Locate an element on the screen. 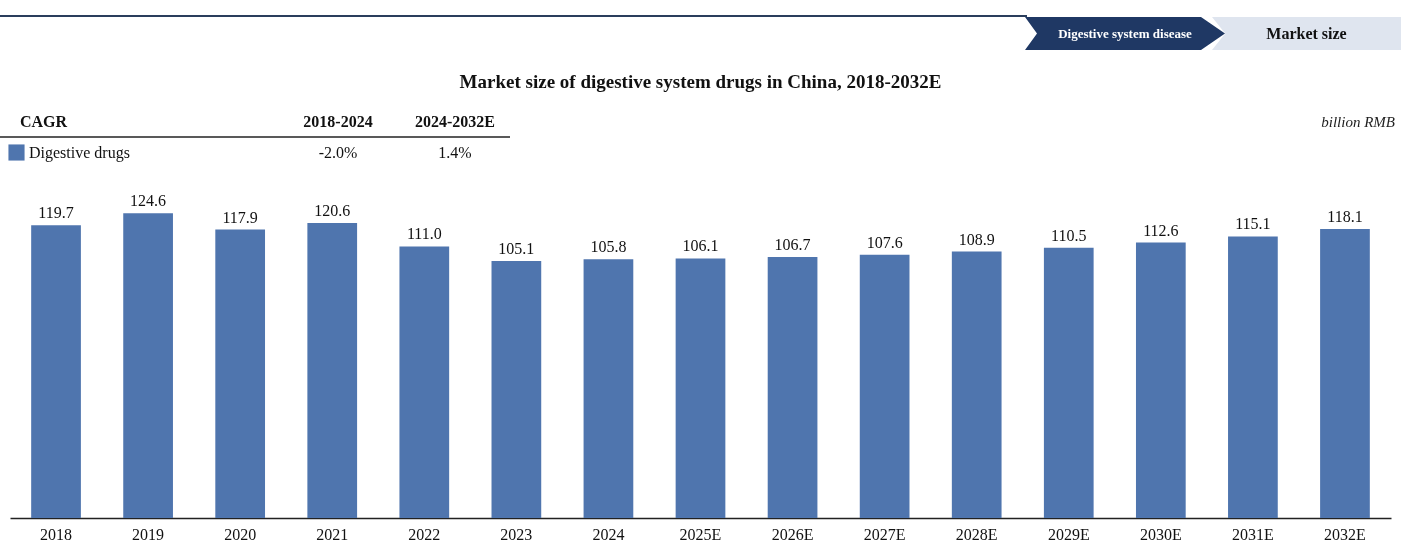  data-label: 115.1 is located at coordinates (1253, 224).